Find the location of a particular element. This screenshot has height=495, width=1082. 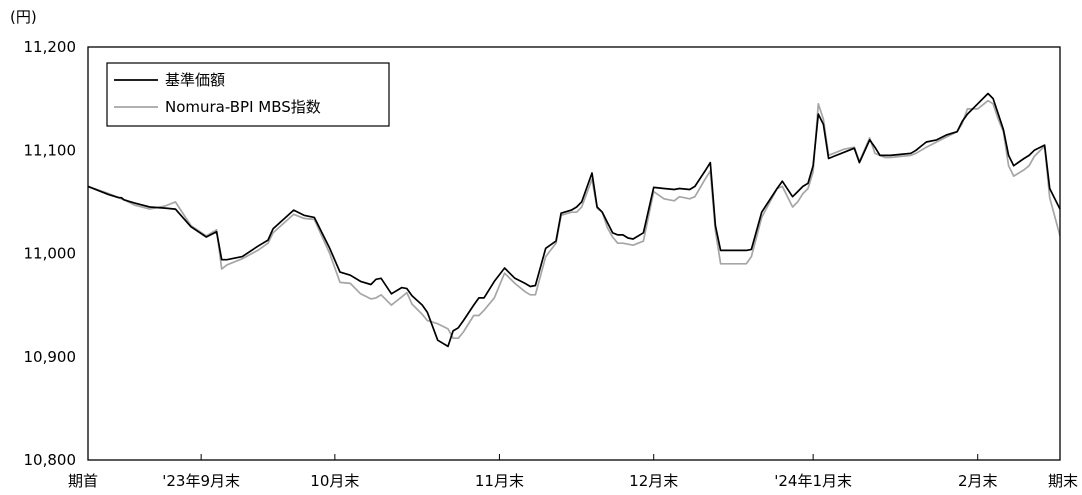

y-unit-label: (円) is located at coordinates (23, 17).